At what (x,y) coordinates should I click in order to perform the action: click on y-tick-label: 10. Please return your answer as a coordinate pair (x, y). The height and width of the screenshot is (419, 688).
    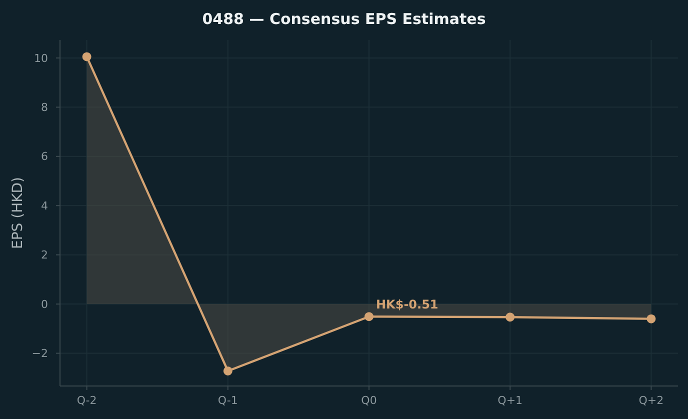
    Looking at the image, I should click on (41, 58).